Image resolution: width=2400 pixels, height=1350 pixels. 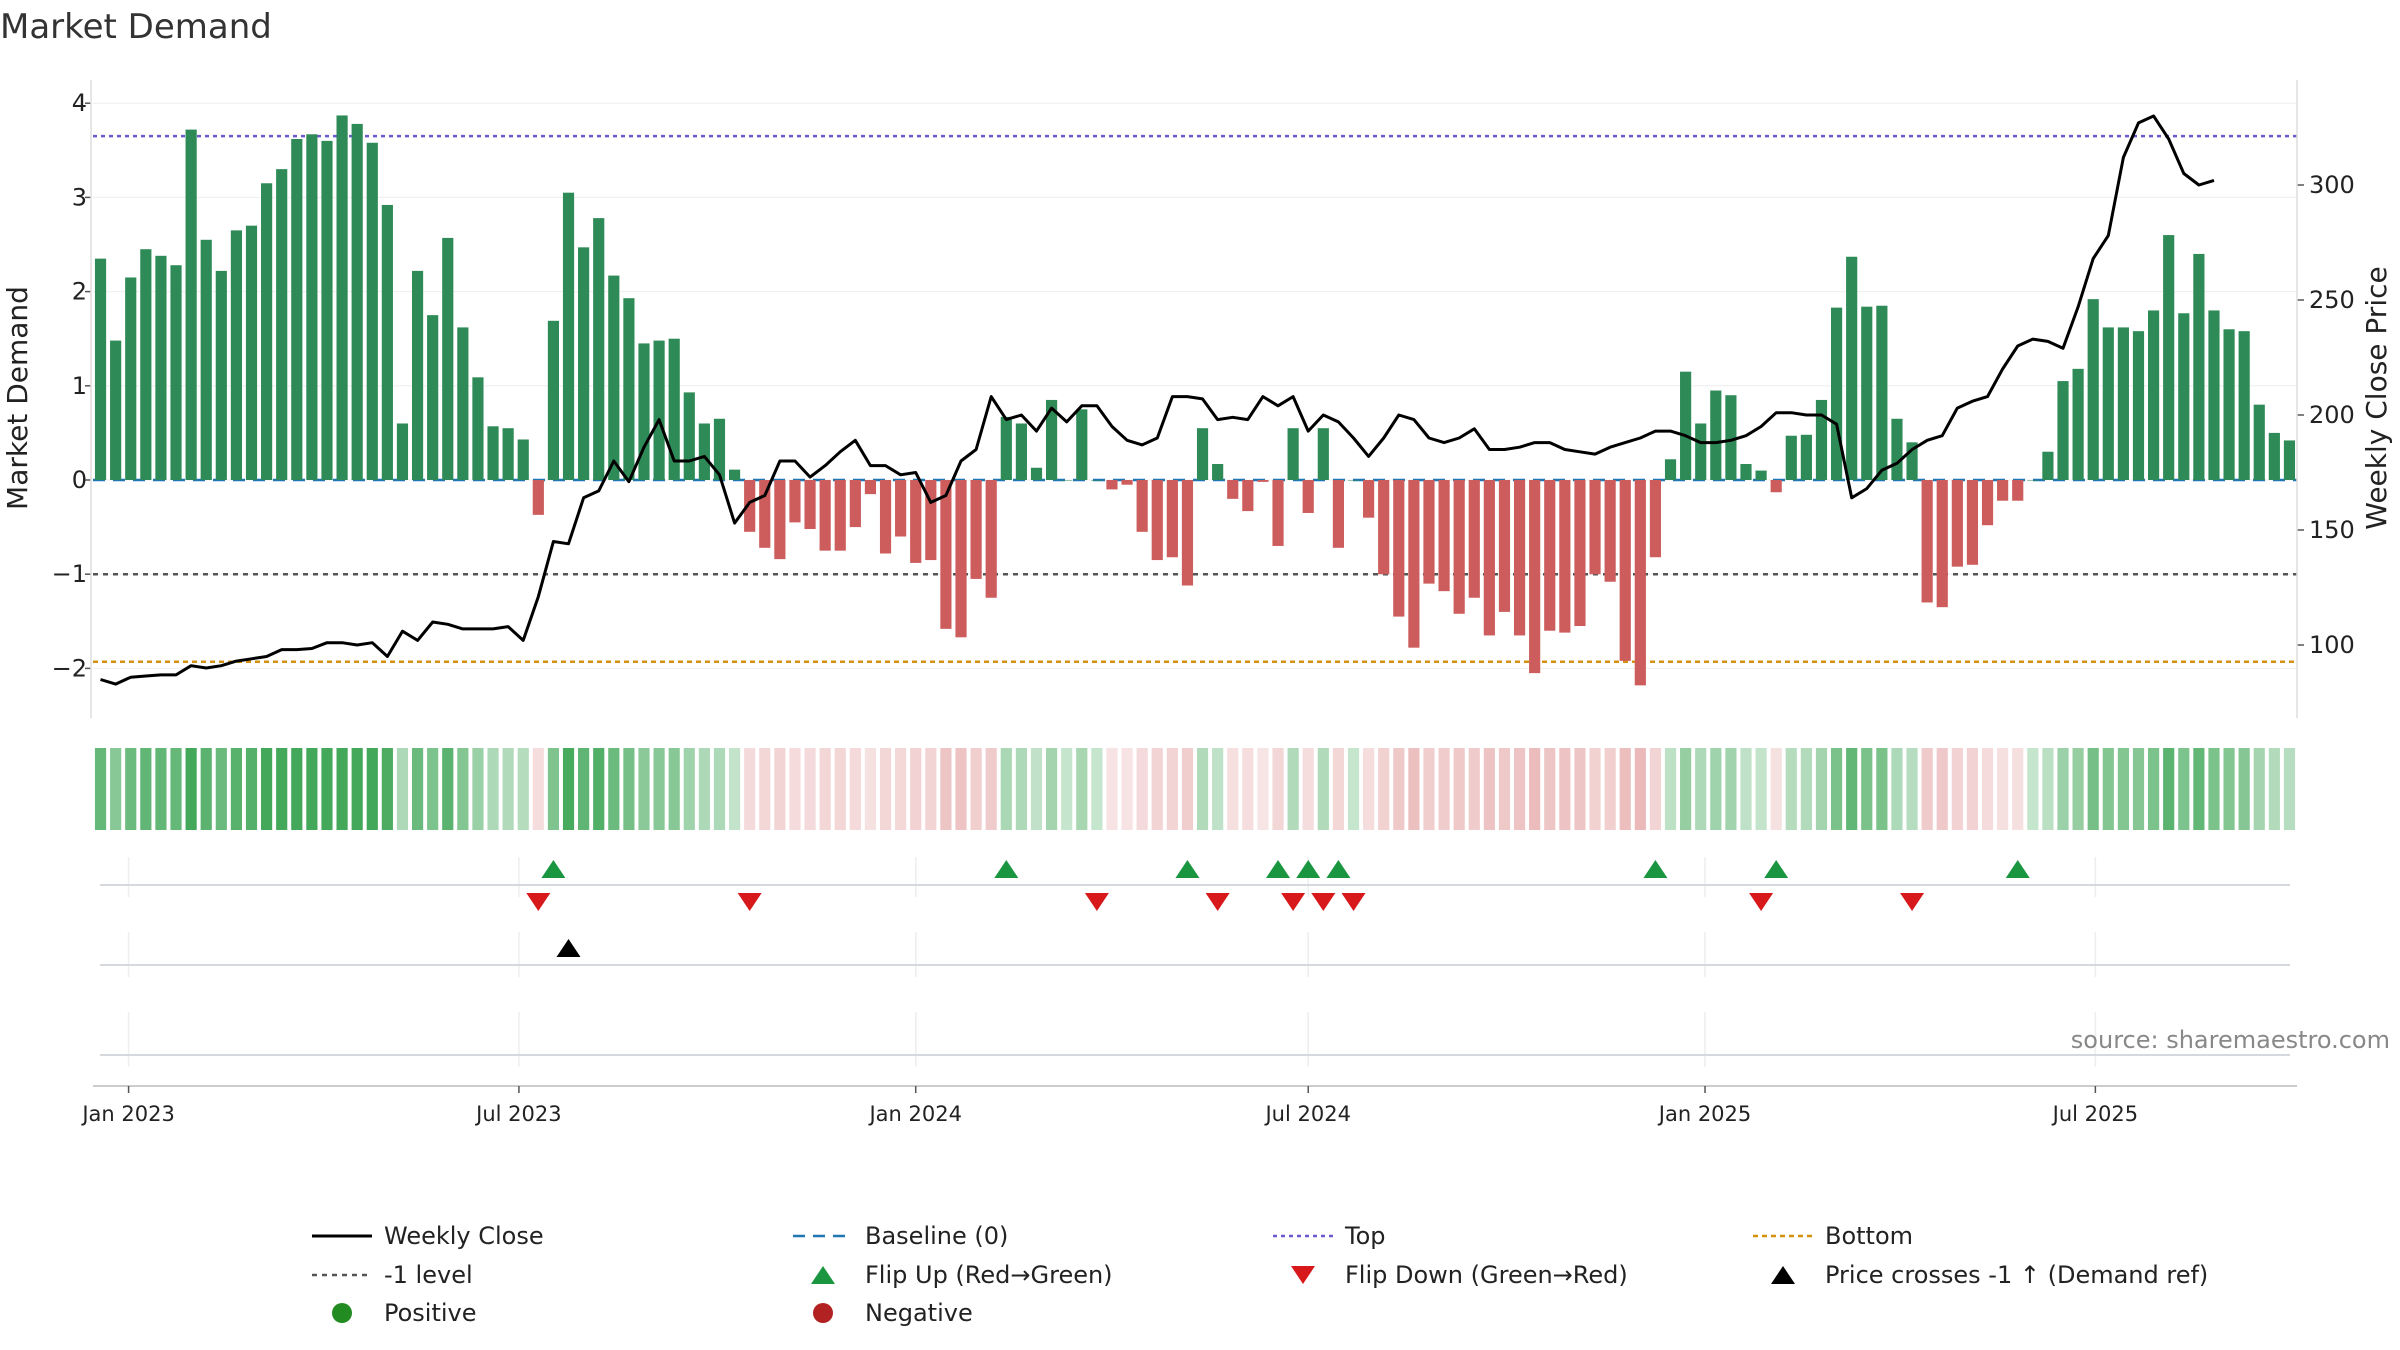 What do you see at coordinates (1217, 902) in the screenshot?
I see `flip-down-marker` at bounding box center [1217, 902].